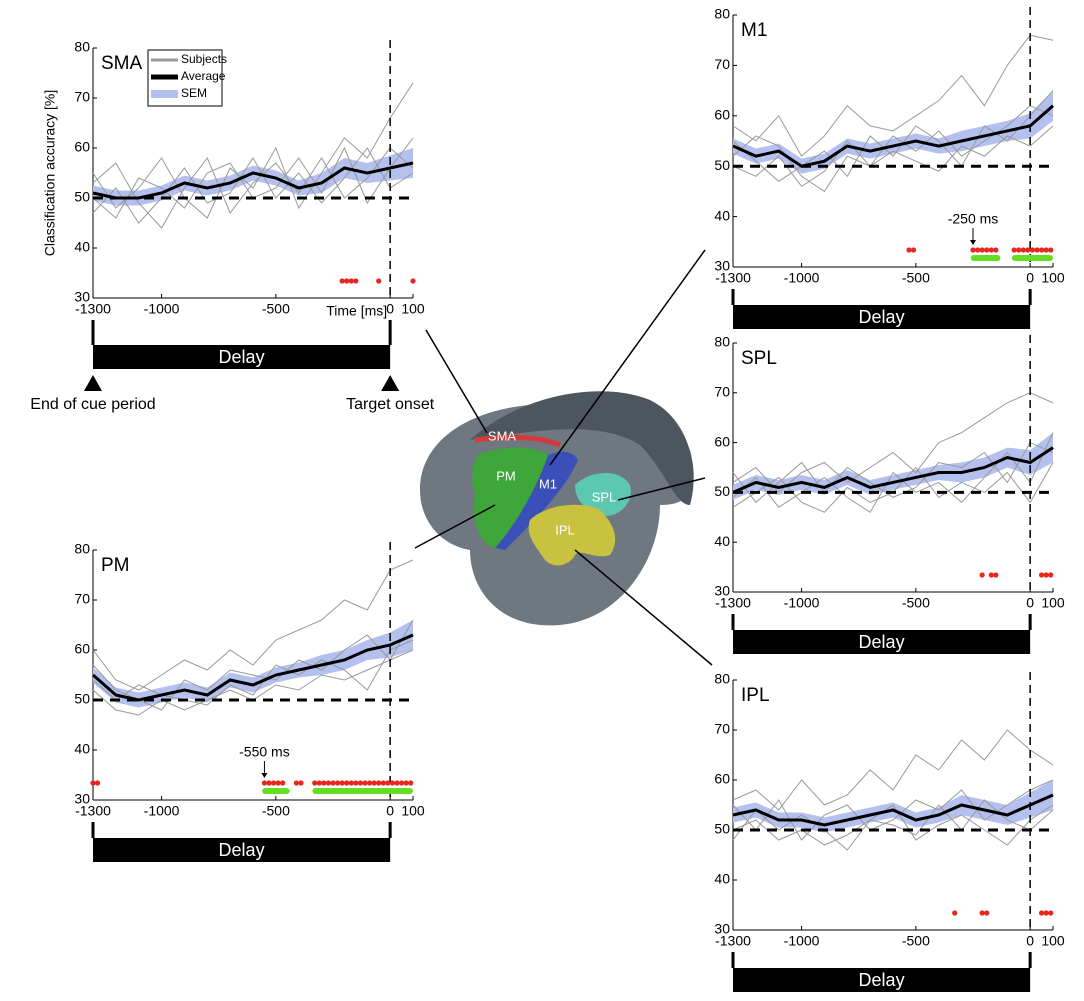  Describe the element at coordinates (115, 565) in the screenshot. I see `panel-title: PM` at that location.